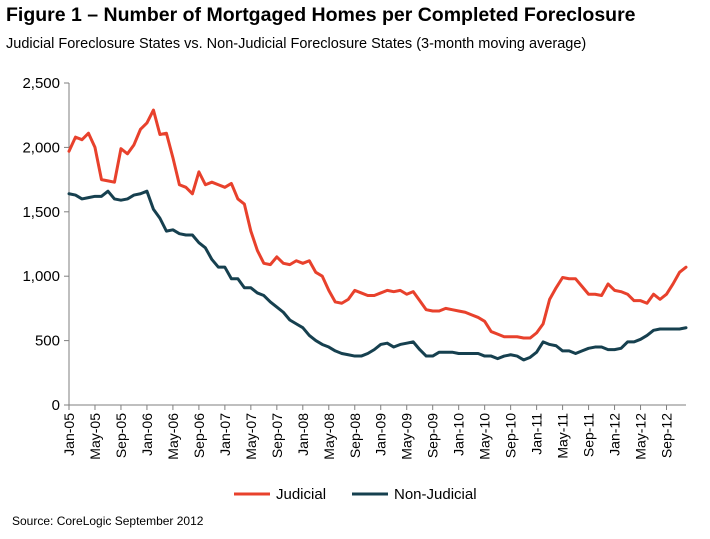 Image resolution: width=710 pixels, height=539 pixels. Describe the element at coordinates (301, 494) in the screenshot. I see `legend-judicial-label: Judicial` at that location.